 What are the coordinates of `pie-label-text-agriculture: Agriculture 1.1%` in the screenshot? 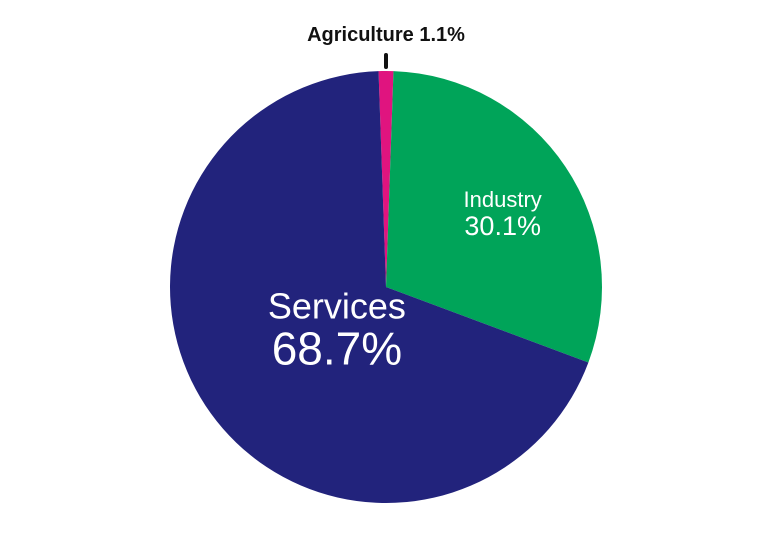 It's located at (386, 35).